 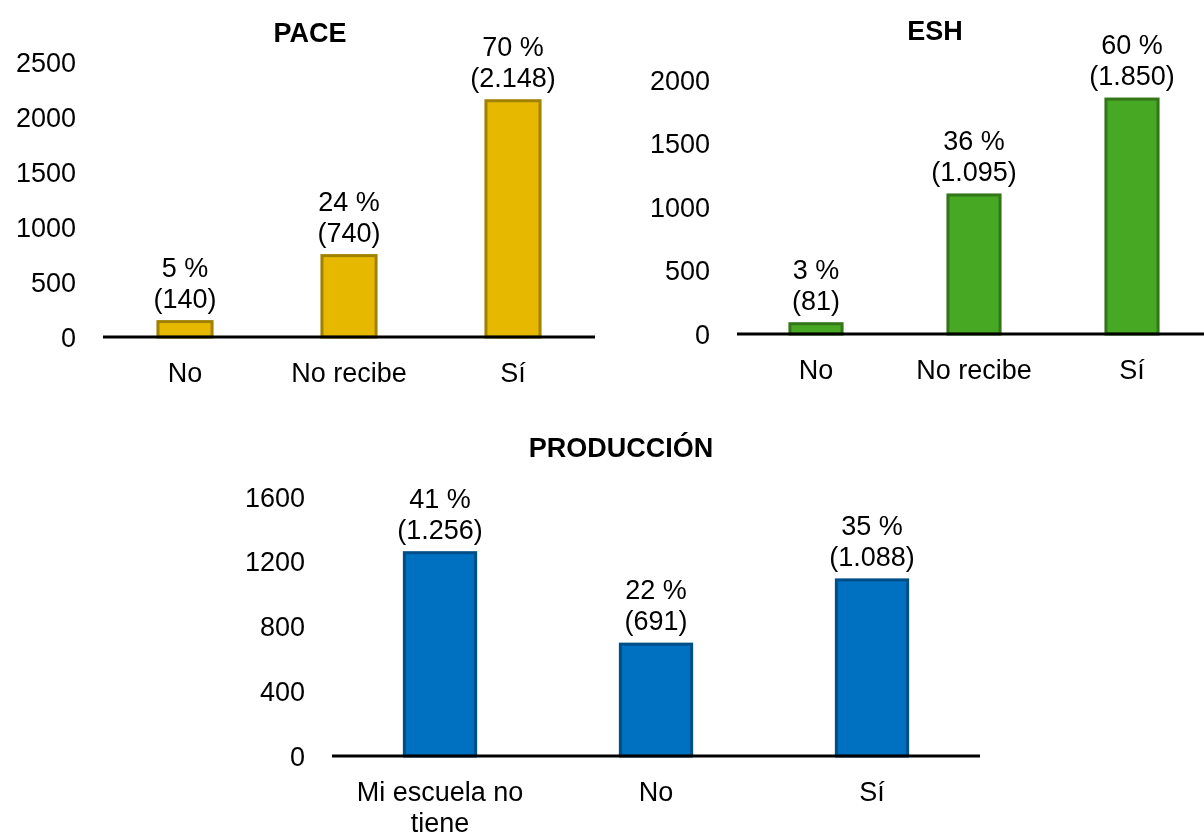 I want to click on y-tick-label: 1600, so click(x=274, y=497).